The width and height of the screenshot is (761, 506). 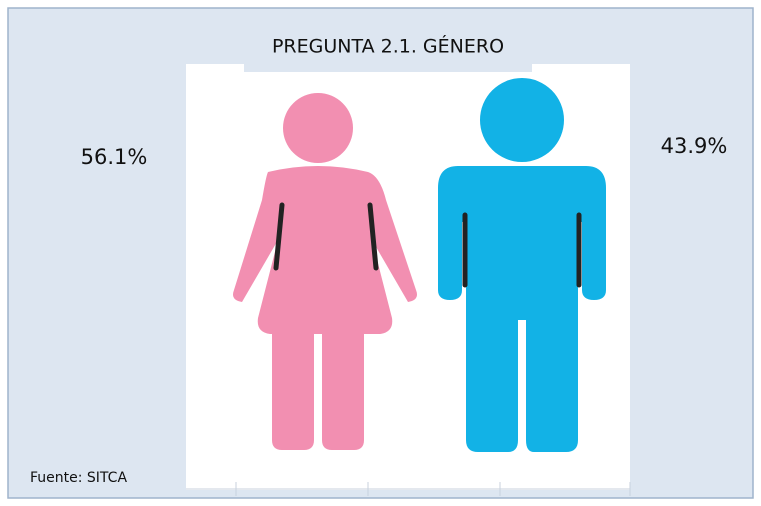 What do you see at coordinates (694, 146) in the screenshot?
I see `value-label: 43.9%` at bounding box center [694, 146].